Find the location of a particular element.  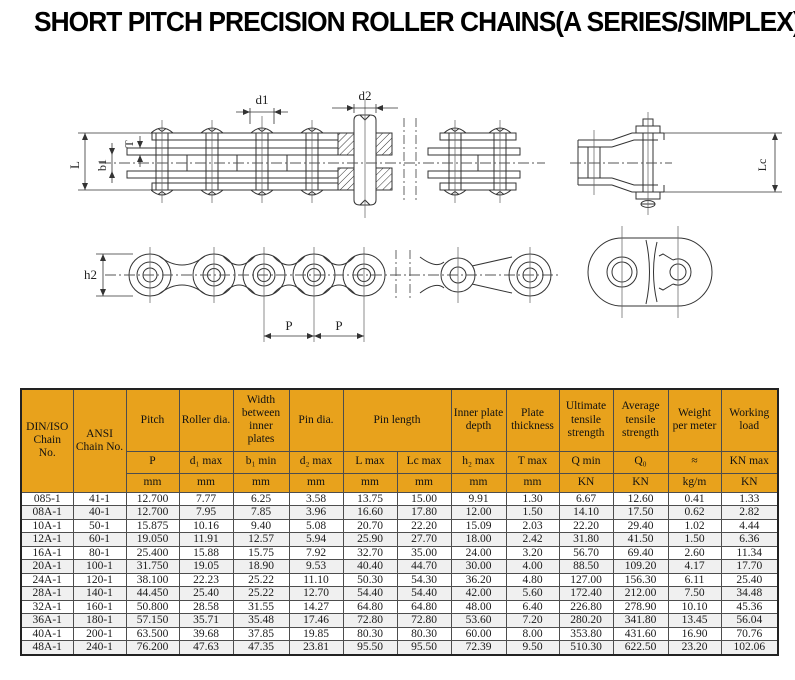

table-cell: 6.25 is located at coordinates (261, 498).